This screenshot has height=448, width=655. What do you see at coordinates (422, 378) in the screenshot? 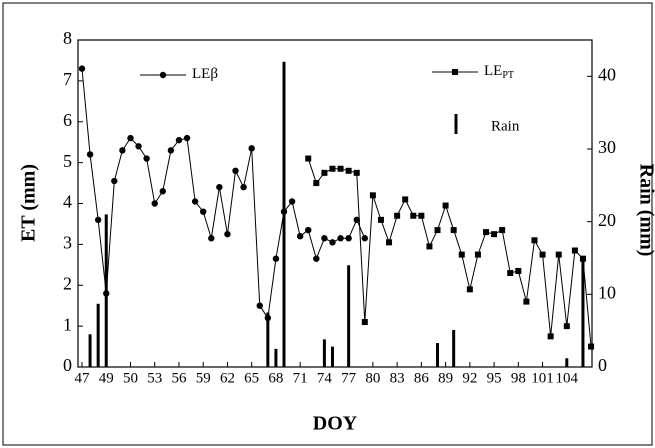
I see `x-tick-label: 86` at bounding box center [422, 378].